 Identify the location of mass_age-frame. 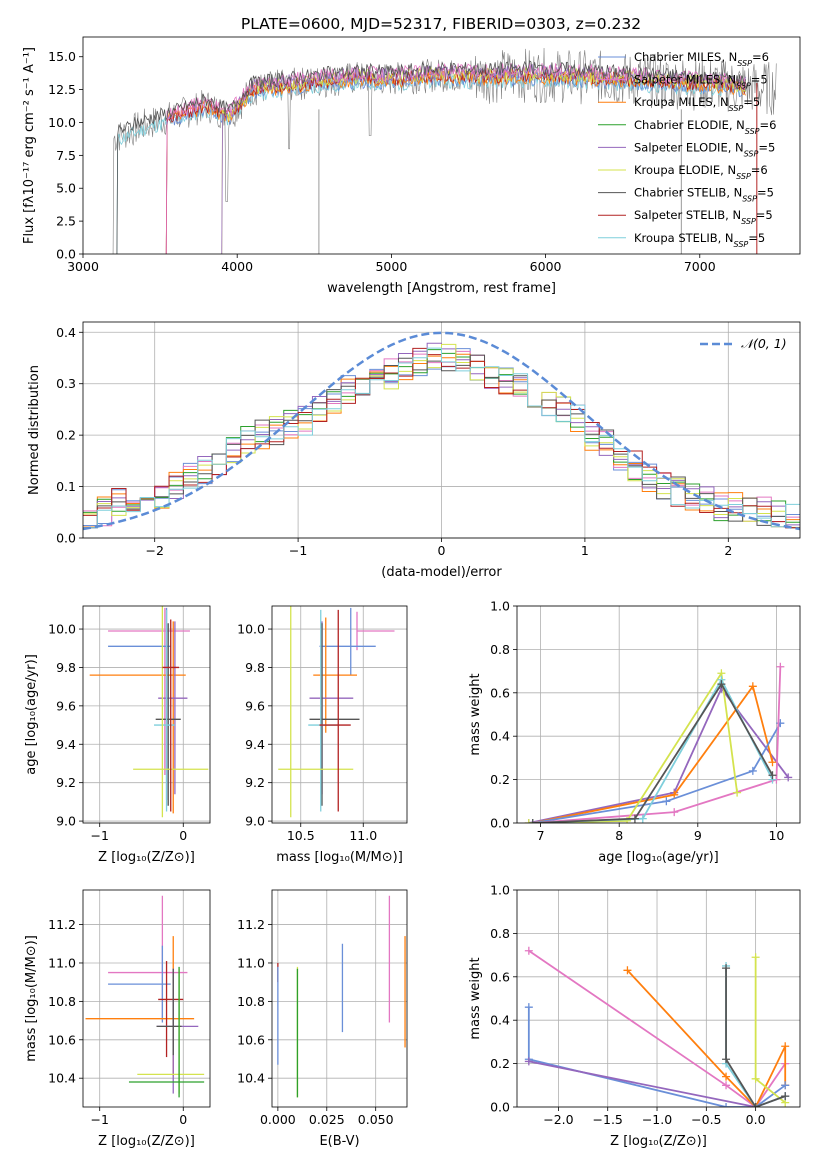
(339, 714).